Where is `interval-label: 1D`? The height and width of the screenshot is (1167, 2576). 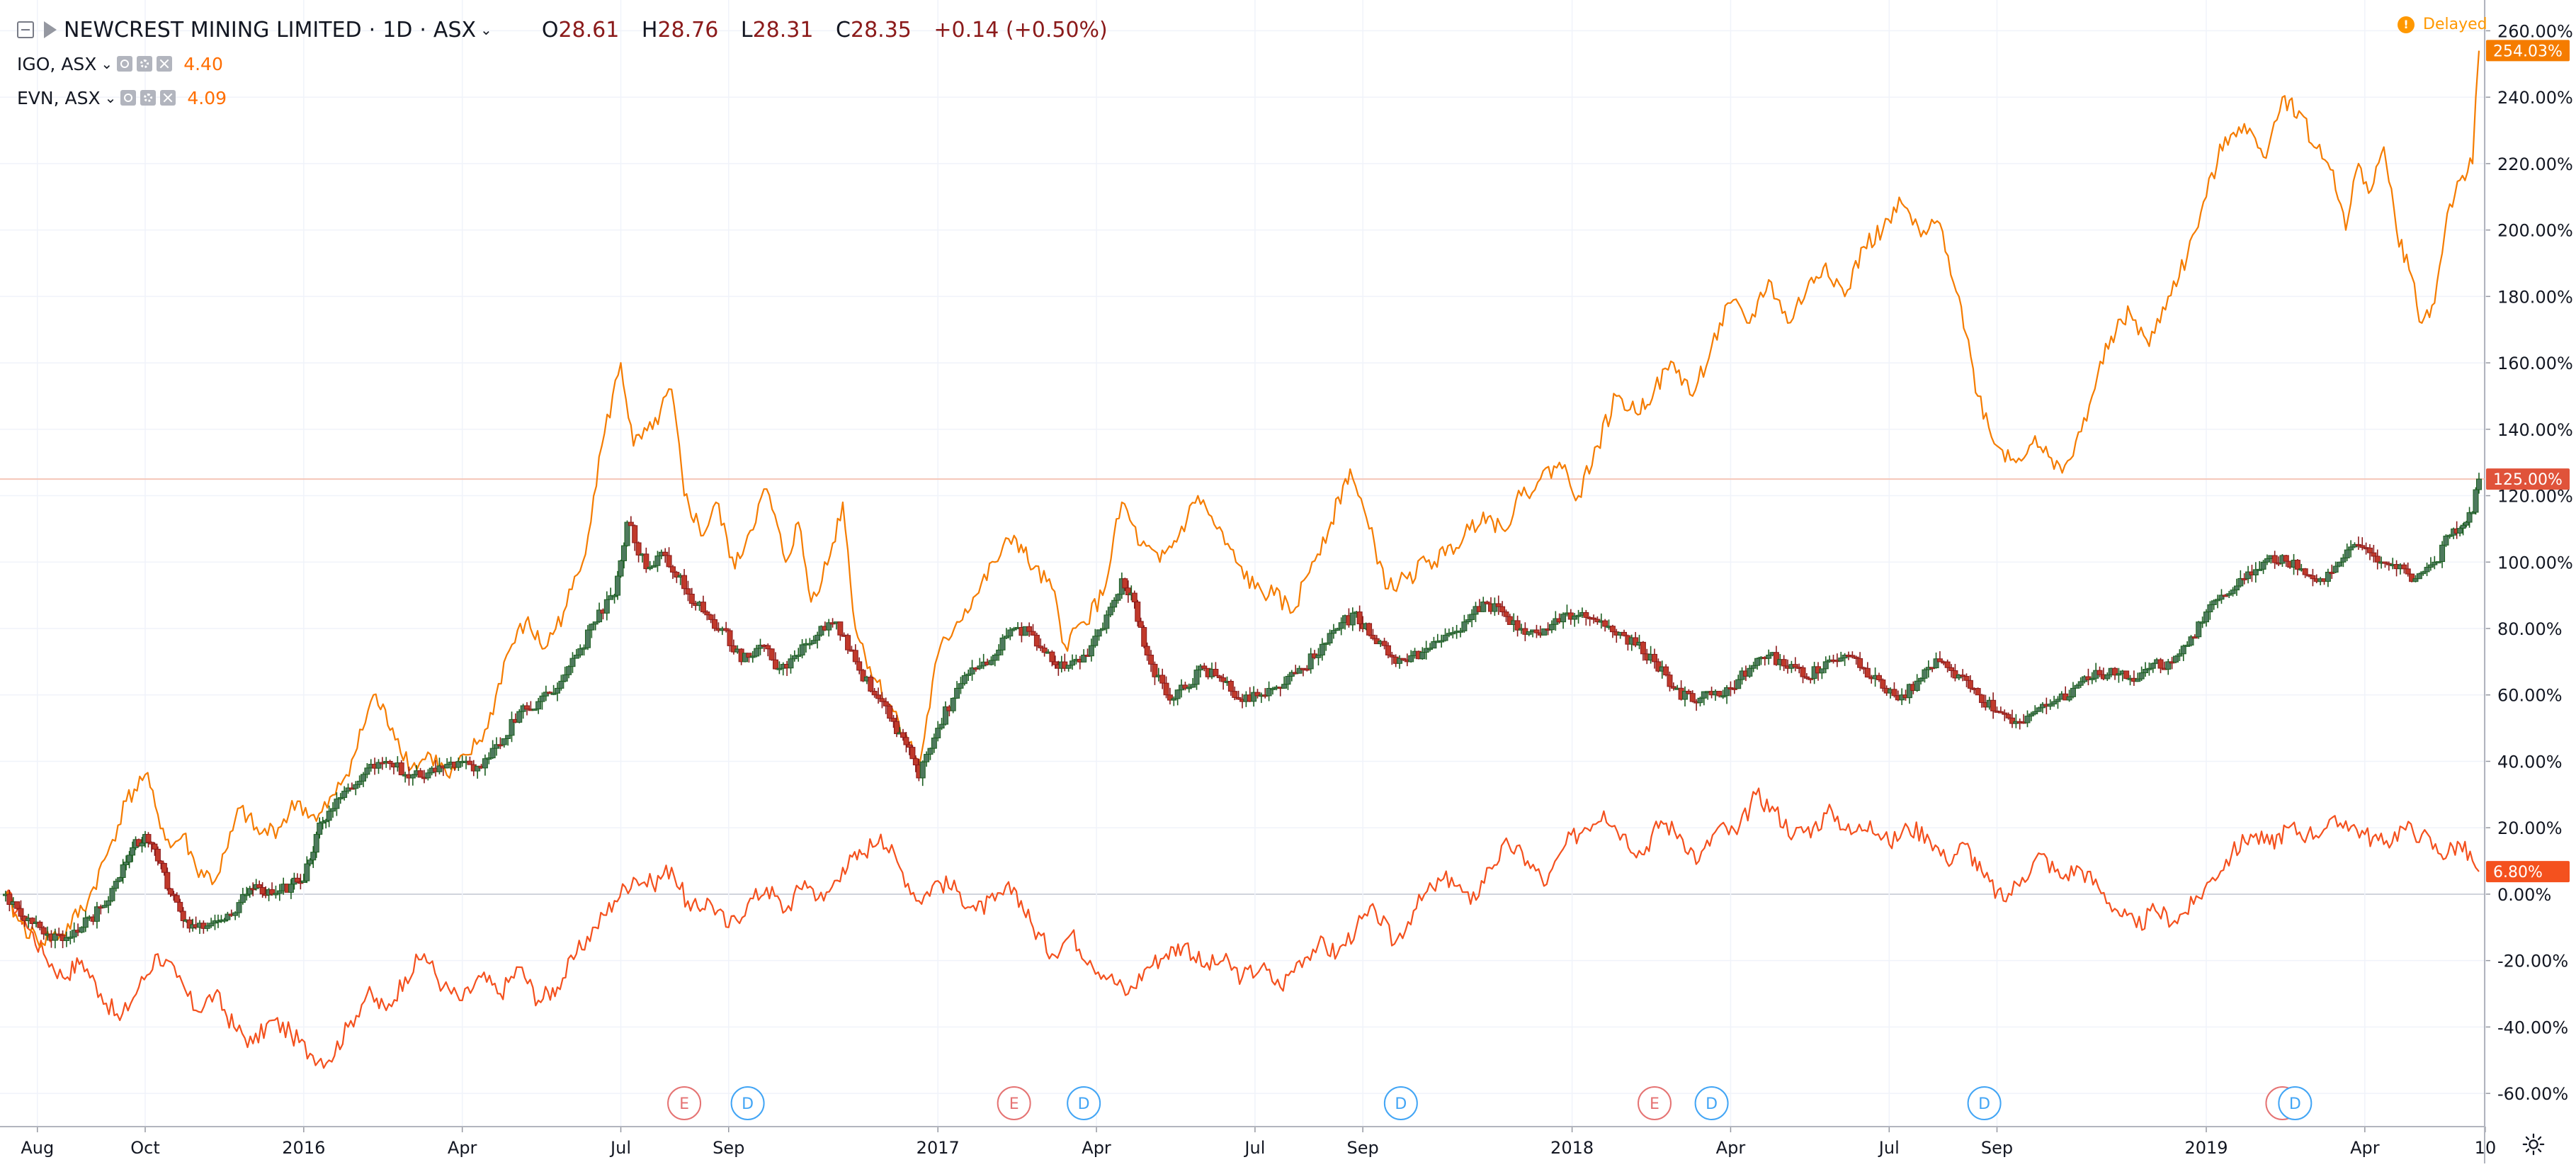
interval-label: 1D is located at coordinates (397, 30).